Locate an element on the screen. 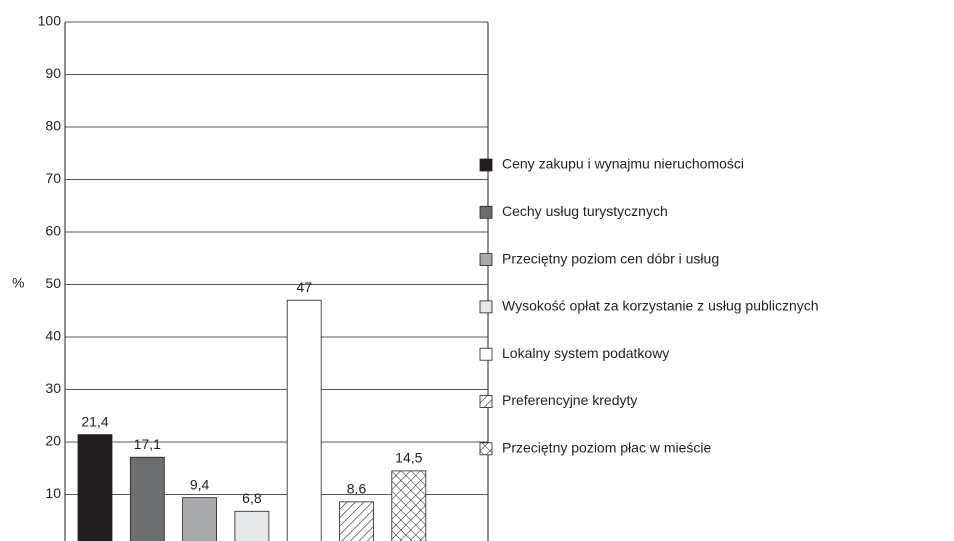 The width and height of the screenshot is (954, 541). legend-label: Lokalny system podatkowy is located at coordinates (585, 353).